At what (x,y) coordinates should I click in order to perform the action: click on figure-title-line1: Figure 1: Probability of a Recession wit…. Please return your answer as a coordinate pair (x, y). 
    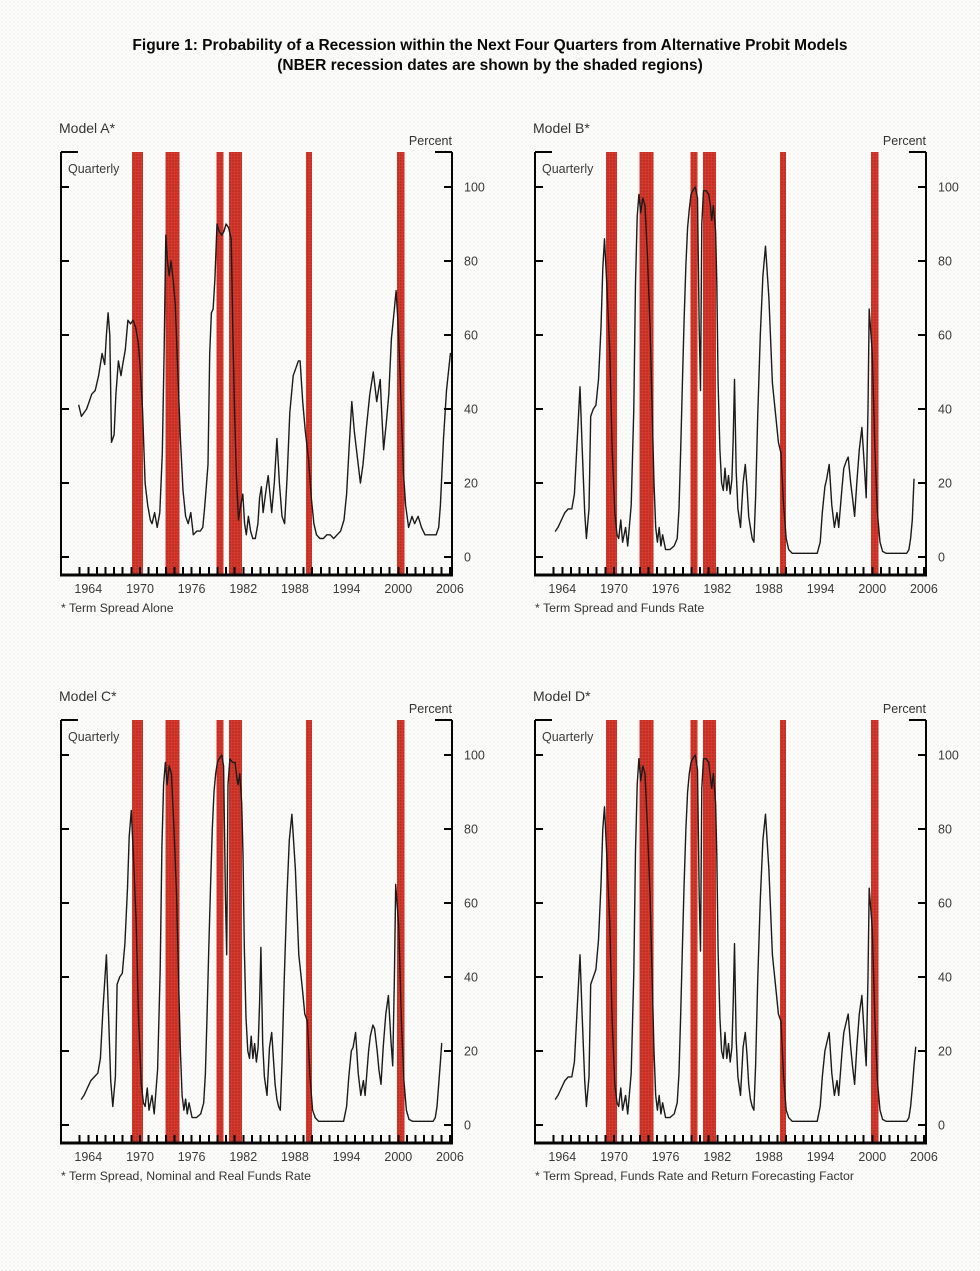
    Looking at the image, I should click on (490, 45).